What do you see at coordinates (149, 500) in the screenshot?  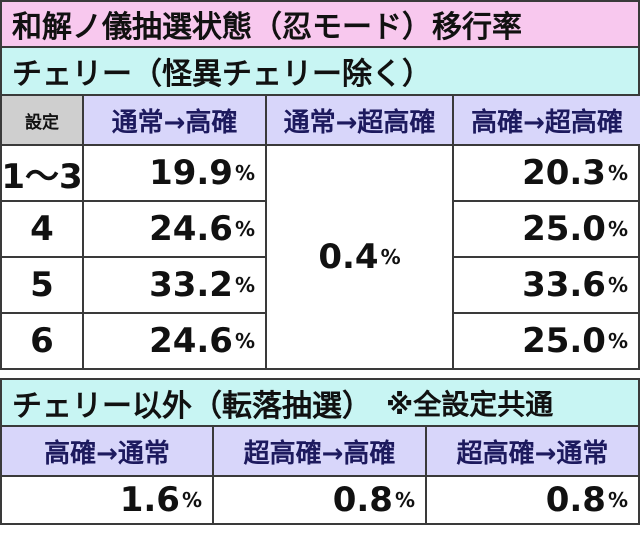 I see `number: 1.6` at bounding box center [149, 500].